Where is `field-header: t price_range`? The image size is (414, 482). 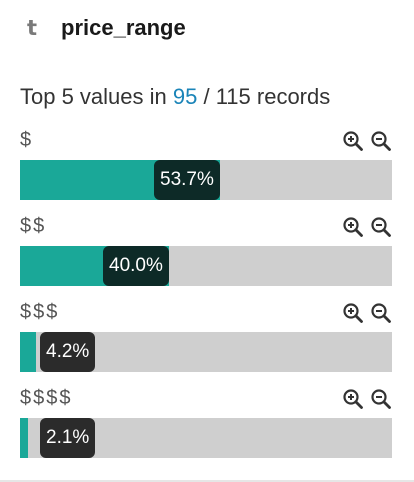
field-header: t price_range is located at coordinates (103, 28).